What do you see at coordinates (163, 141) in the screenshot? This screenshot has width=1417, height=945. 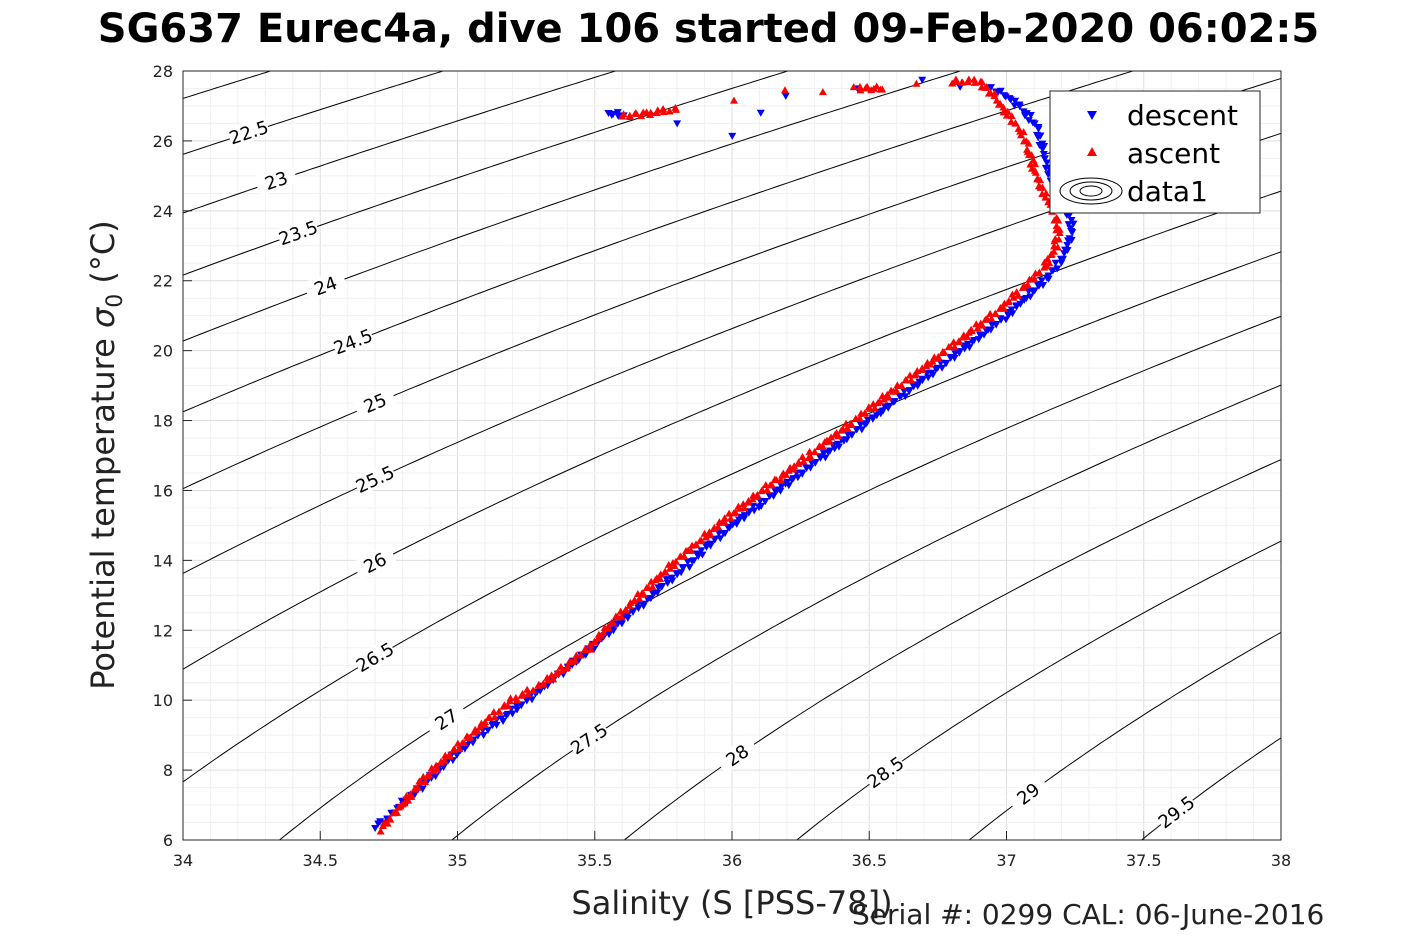 I see `y-tick-label: 26` at bounding box center [163, 141].